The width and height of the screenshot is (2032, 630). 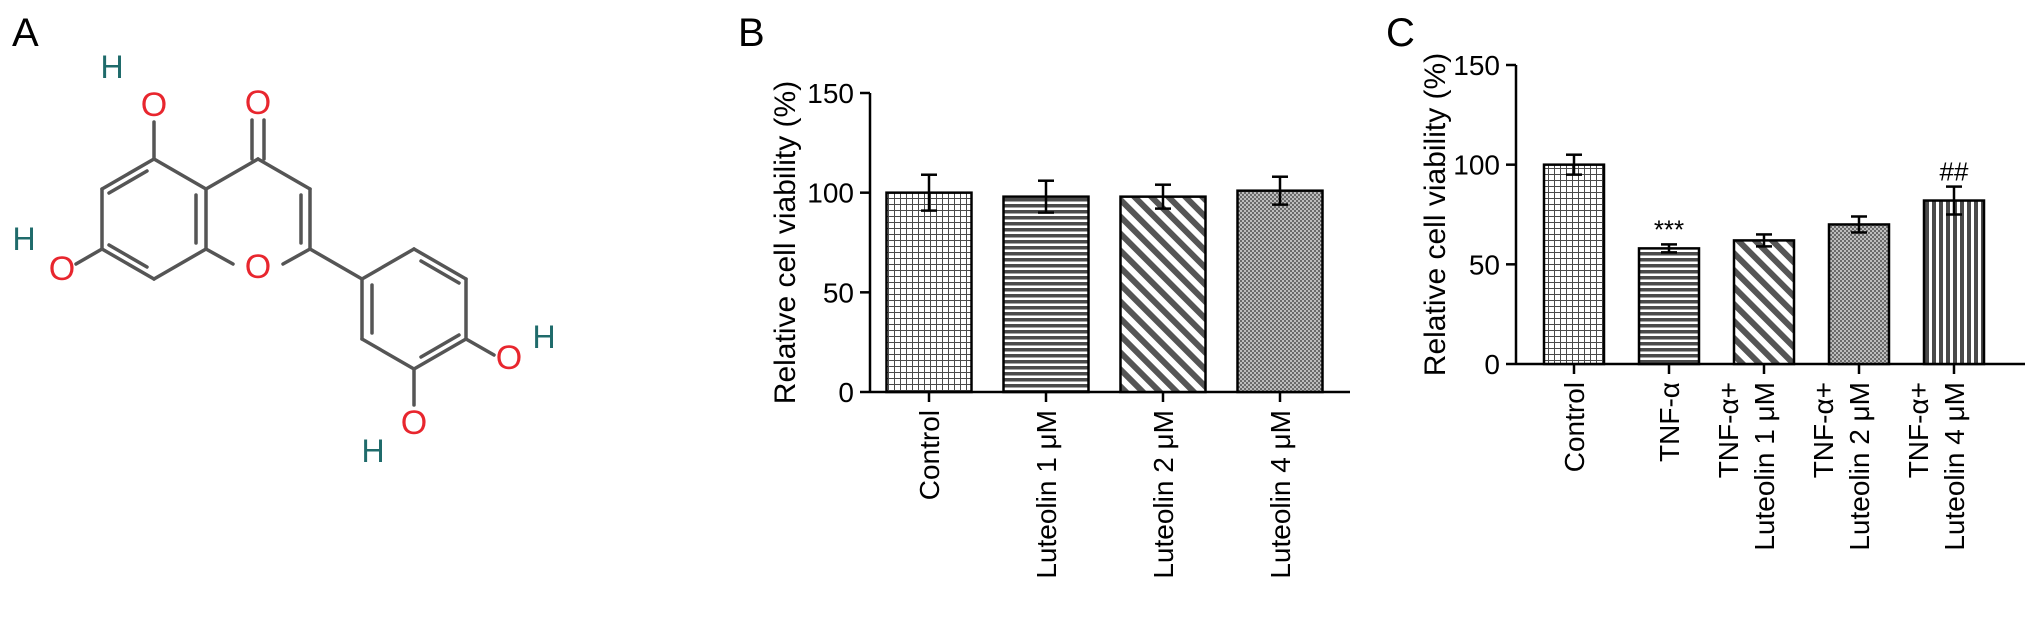 What do you see at coordinates (1400, 33) in the screenshot?
I see `panel-letter-c: C` at bounding box center [1400, 33].